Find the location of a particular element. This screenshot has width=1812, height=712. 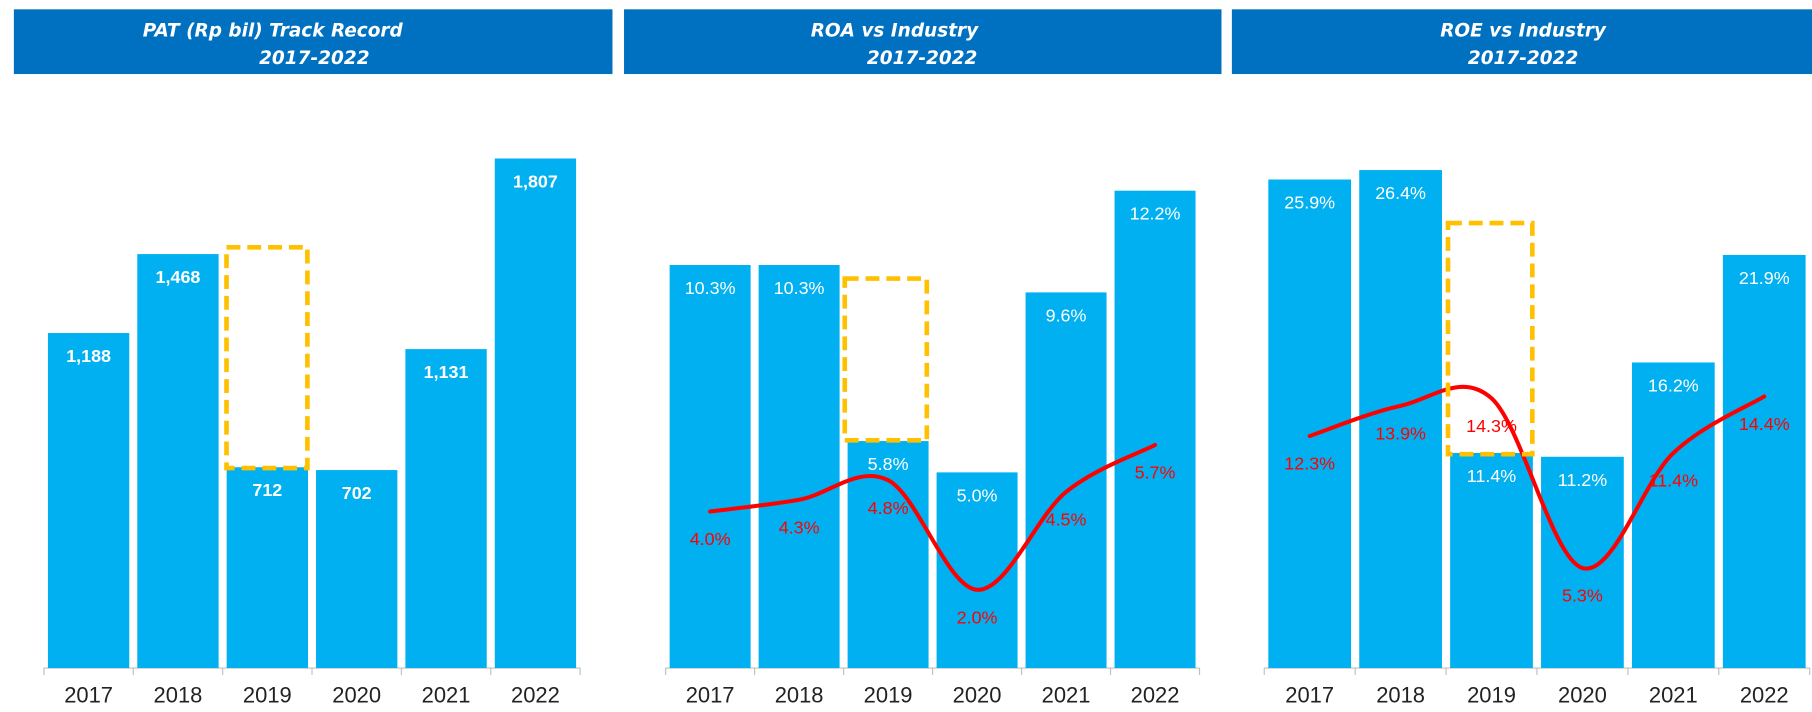

data-label: 1,131 is located at coordinates (446, 372).